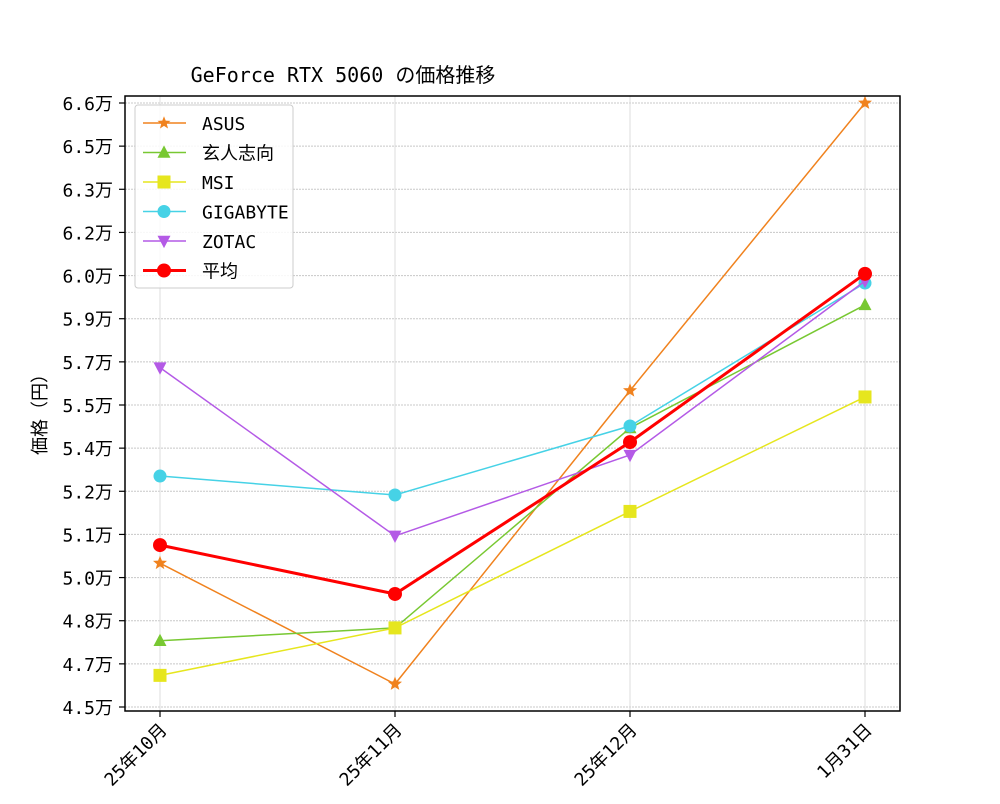 Image resolution: width=1000 pixels, height=804 pixels. Describe the element at coordinates (199, 242) in the screenshot. I see `legend-item: ZOTAC` at that location.